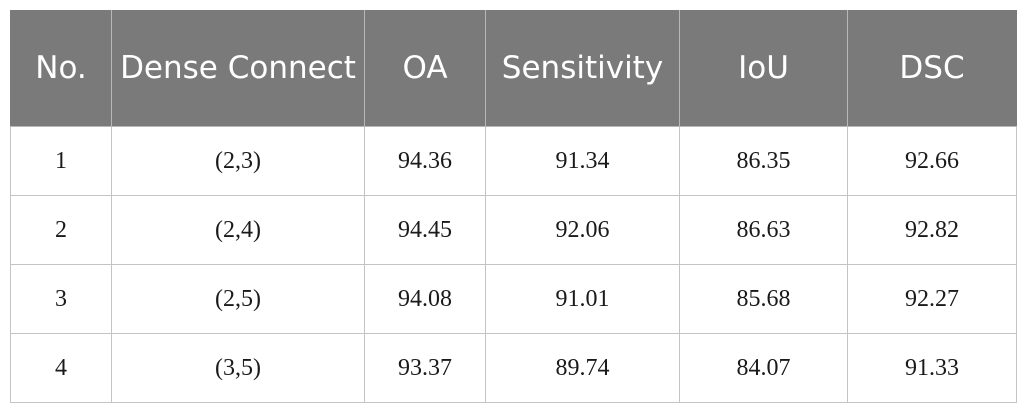 The width and height of the screenshot is (1025, 414). I want to click on cell-no: 3, so click(61, 299).